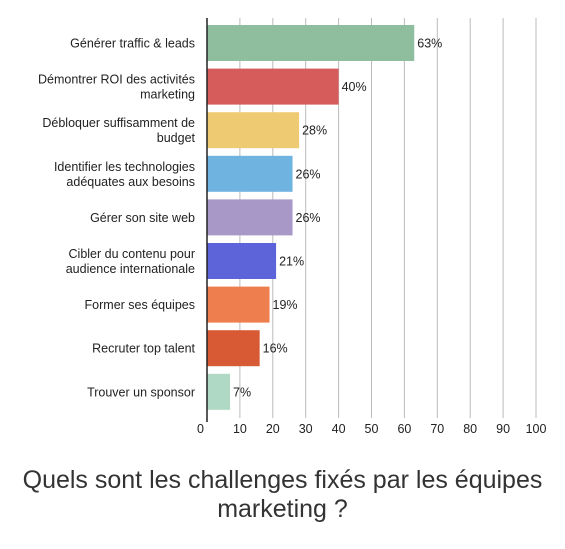 The image size is (565, 549). I want to click on category-label-8: Trouver un sponsor, so click(141, 392).